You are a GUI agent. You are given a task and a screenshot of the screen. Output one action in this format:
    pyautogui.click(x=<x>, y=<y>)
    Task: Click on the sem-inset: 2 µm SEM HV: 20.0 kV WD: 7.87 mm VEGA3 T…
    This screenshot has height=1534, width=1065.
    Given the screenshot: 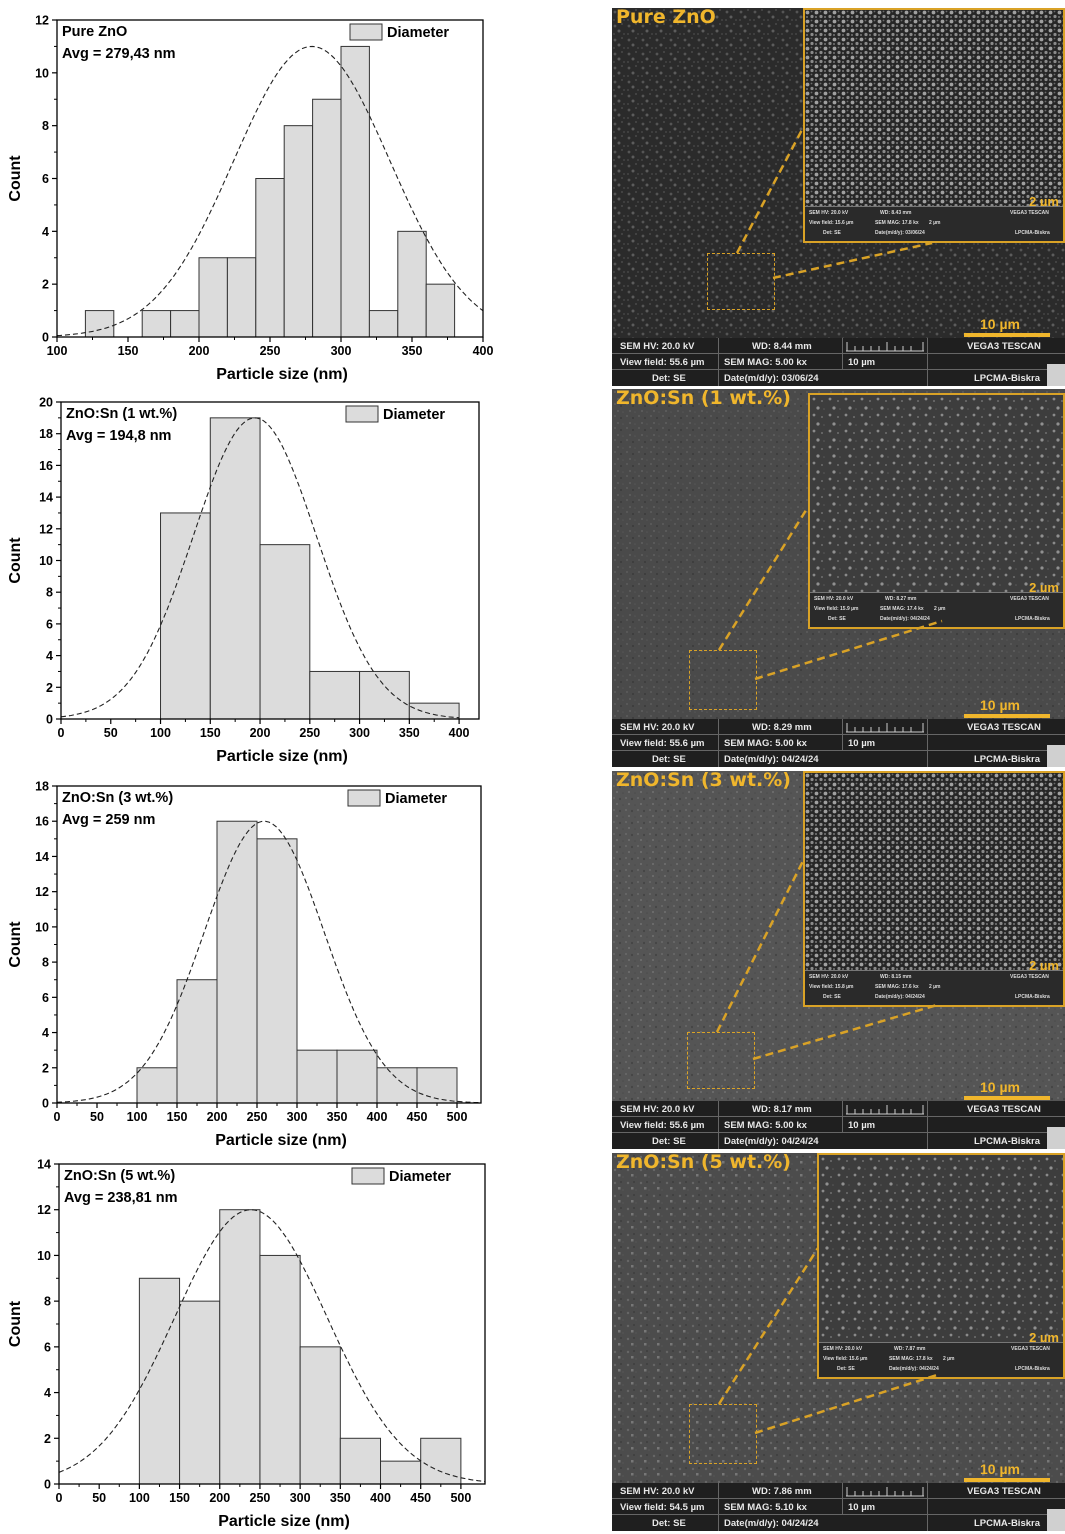 What is the action you would take?
    pyautogui.click(x=941, y=1266)
    